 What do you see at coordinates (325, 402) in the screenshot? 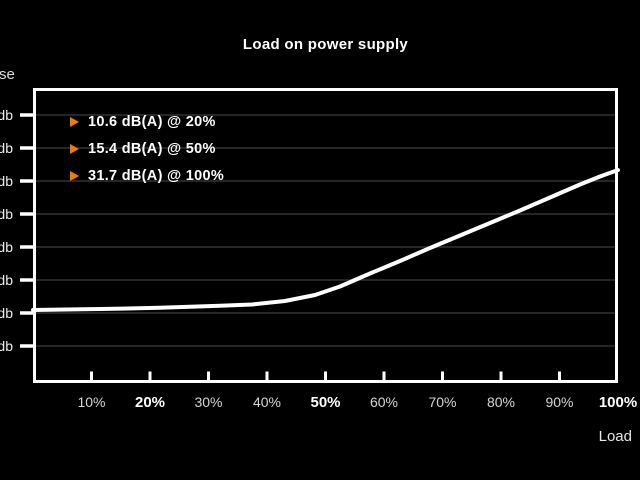
I see `x-tick-label: 50%` at bounding box center [325, 402].